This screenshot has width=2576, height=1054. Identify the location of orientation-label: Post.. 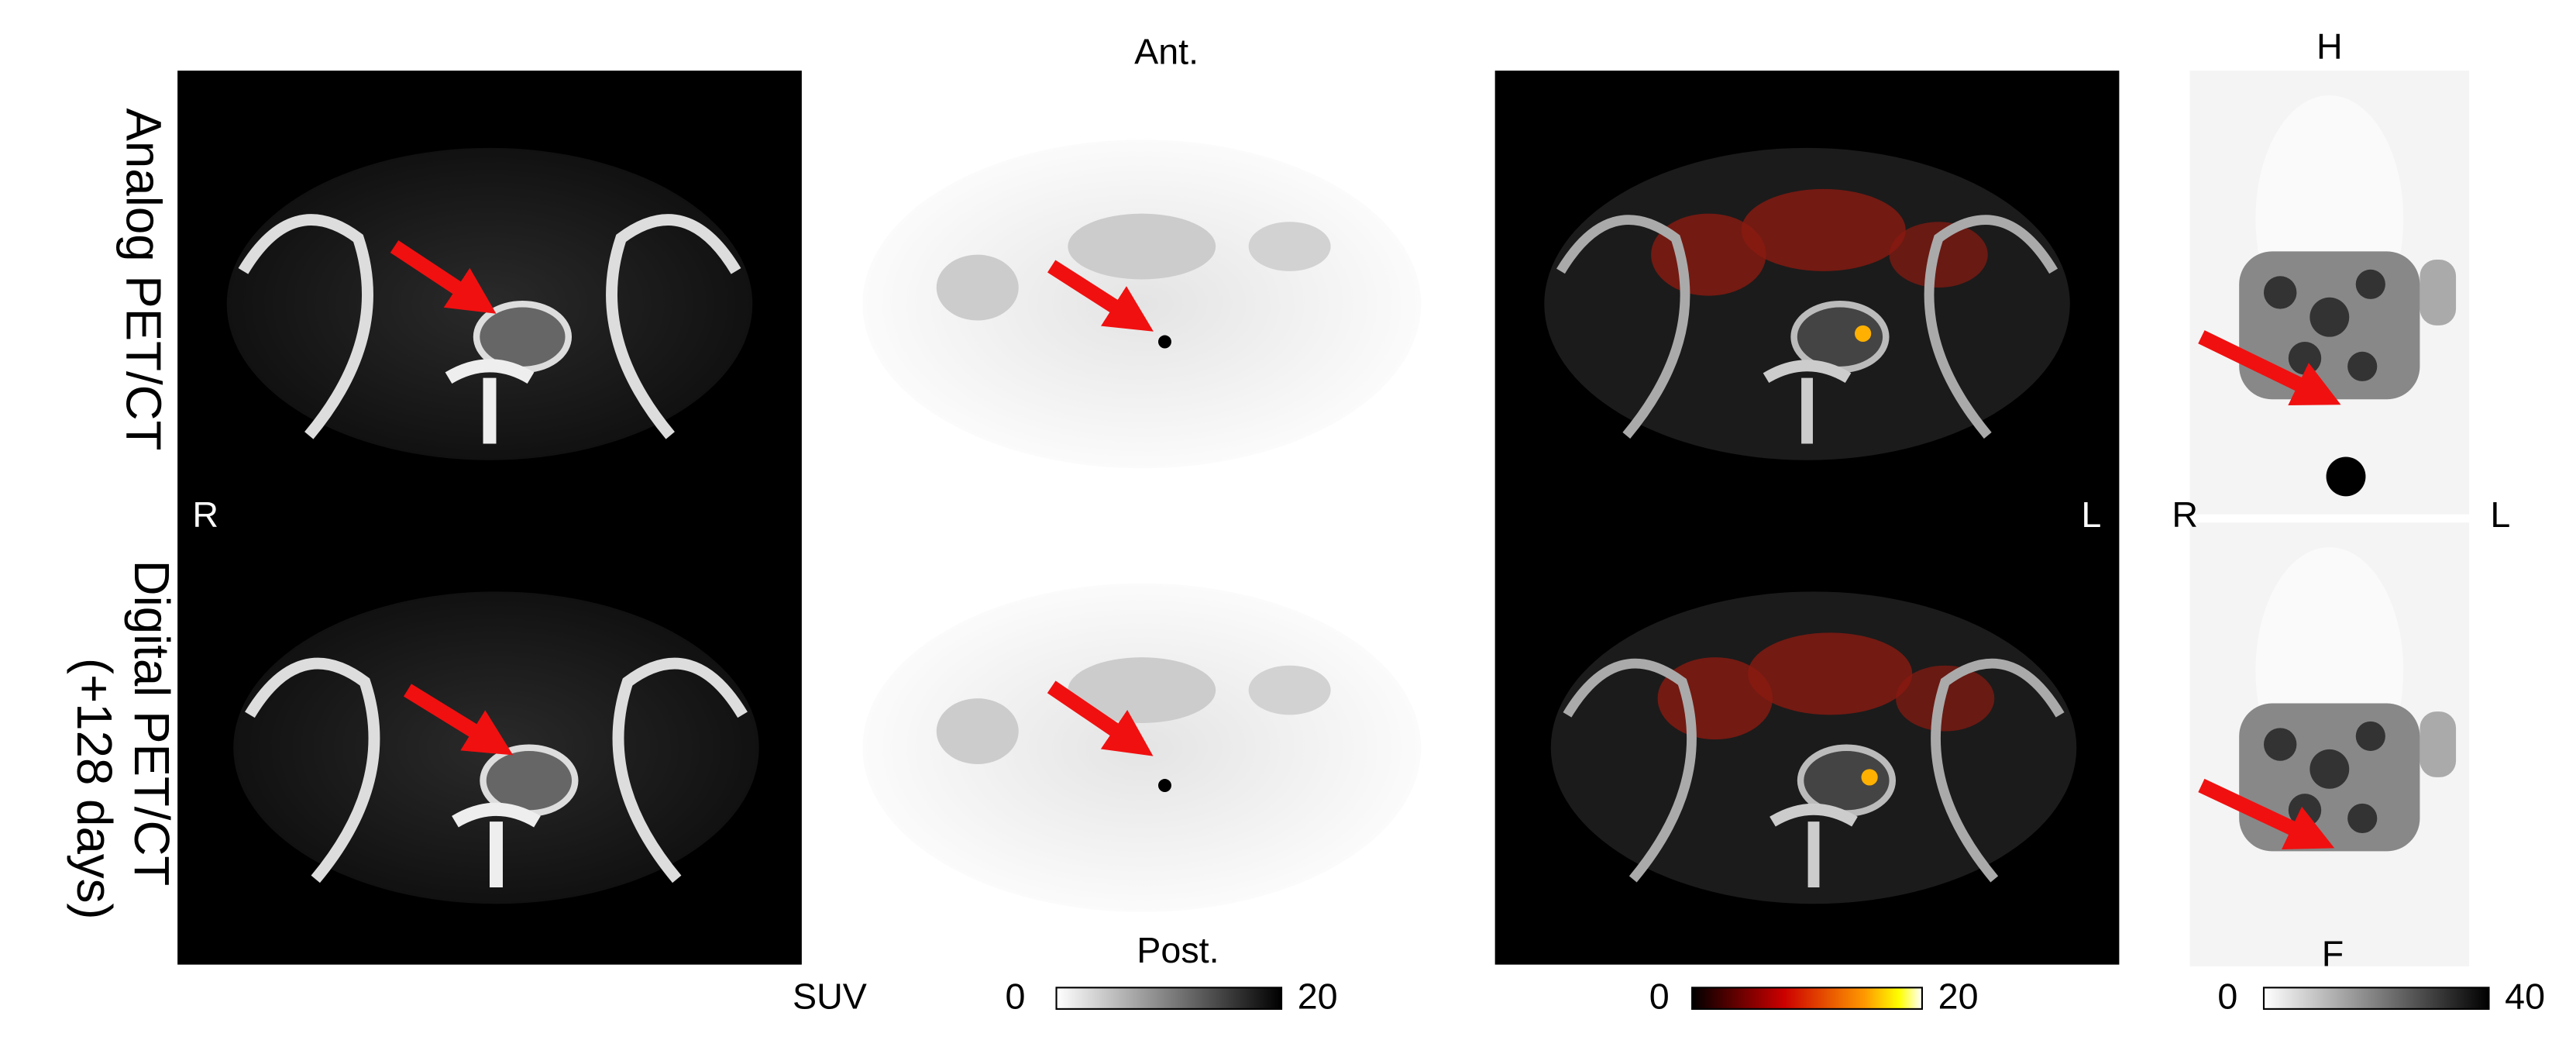
(1178, 950).